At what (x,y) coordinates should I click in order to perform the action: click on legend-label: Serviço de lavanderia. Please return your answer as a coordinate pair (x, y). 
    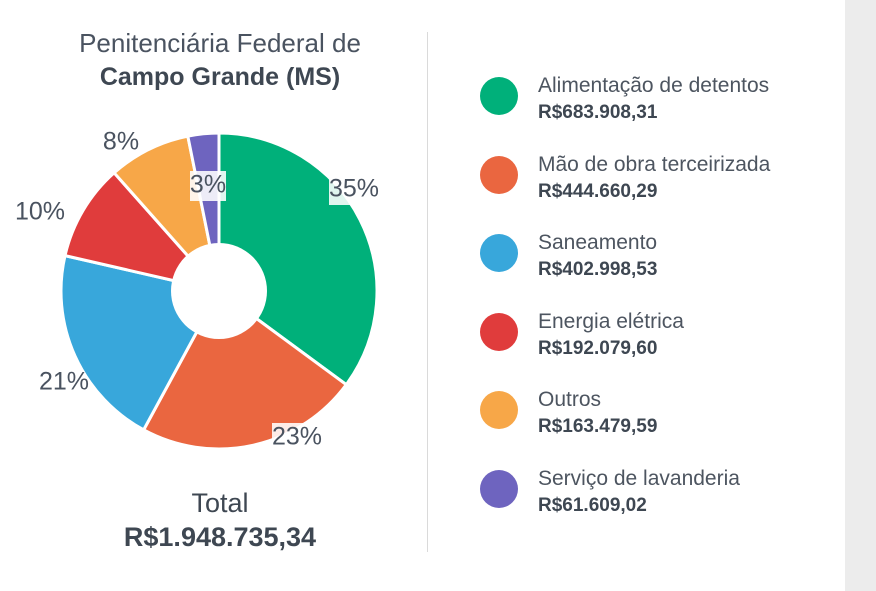
    Looking at the image, I should click on (639, 478).